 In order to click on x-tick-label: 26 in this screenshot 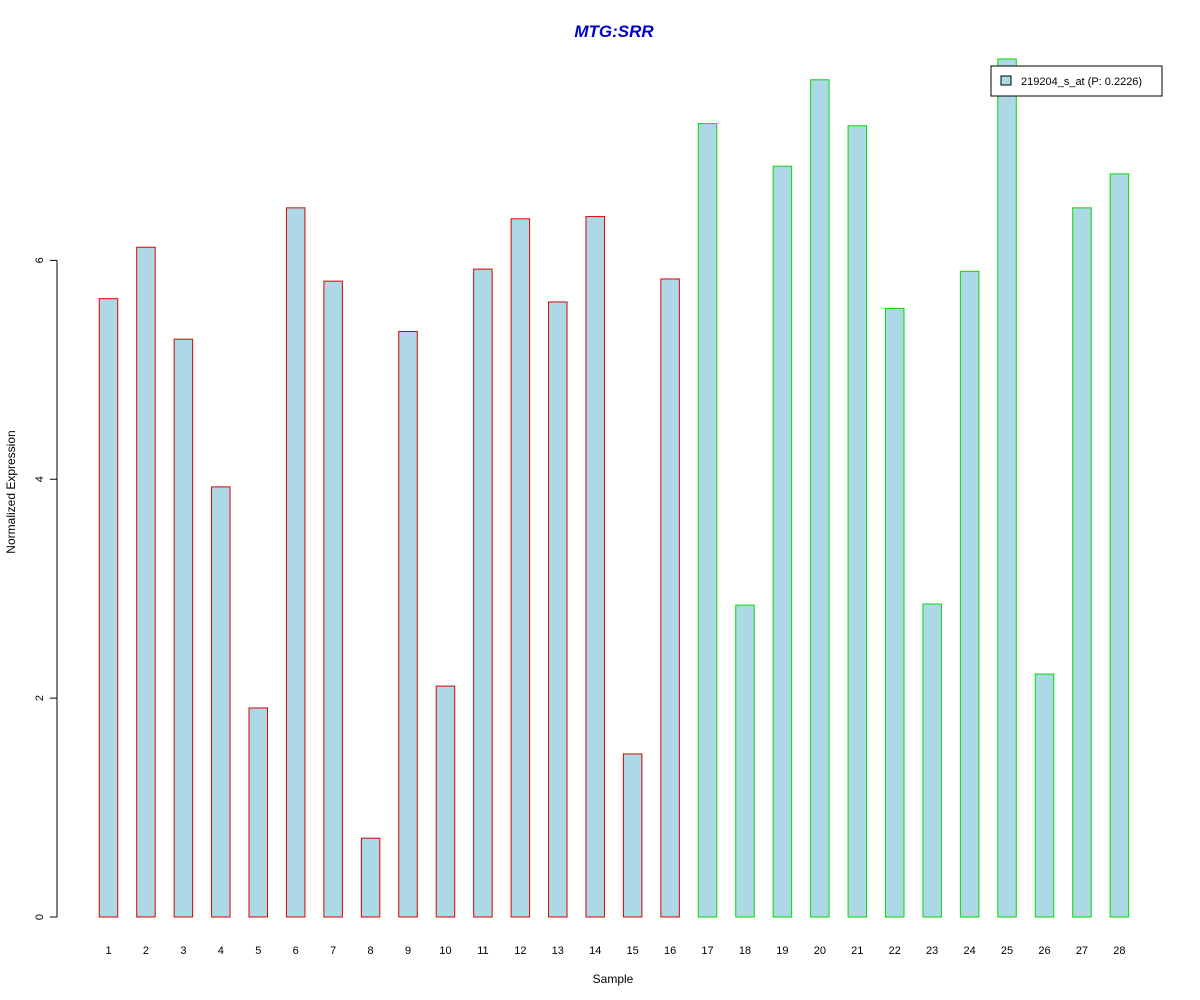, I will do `click(1044, 951)`.